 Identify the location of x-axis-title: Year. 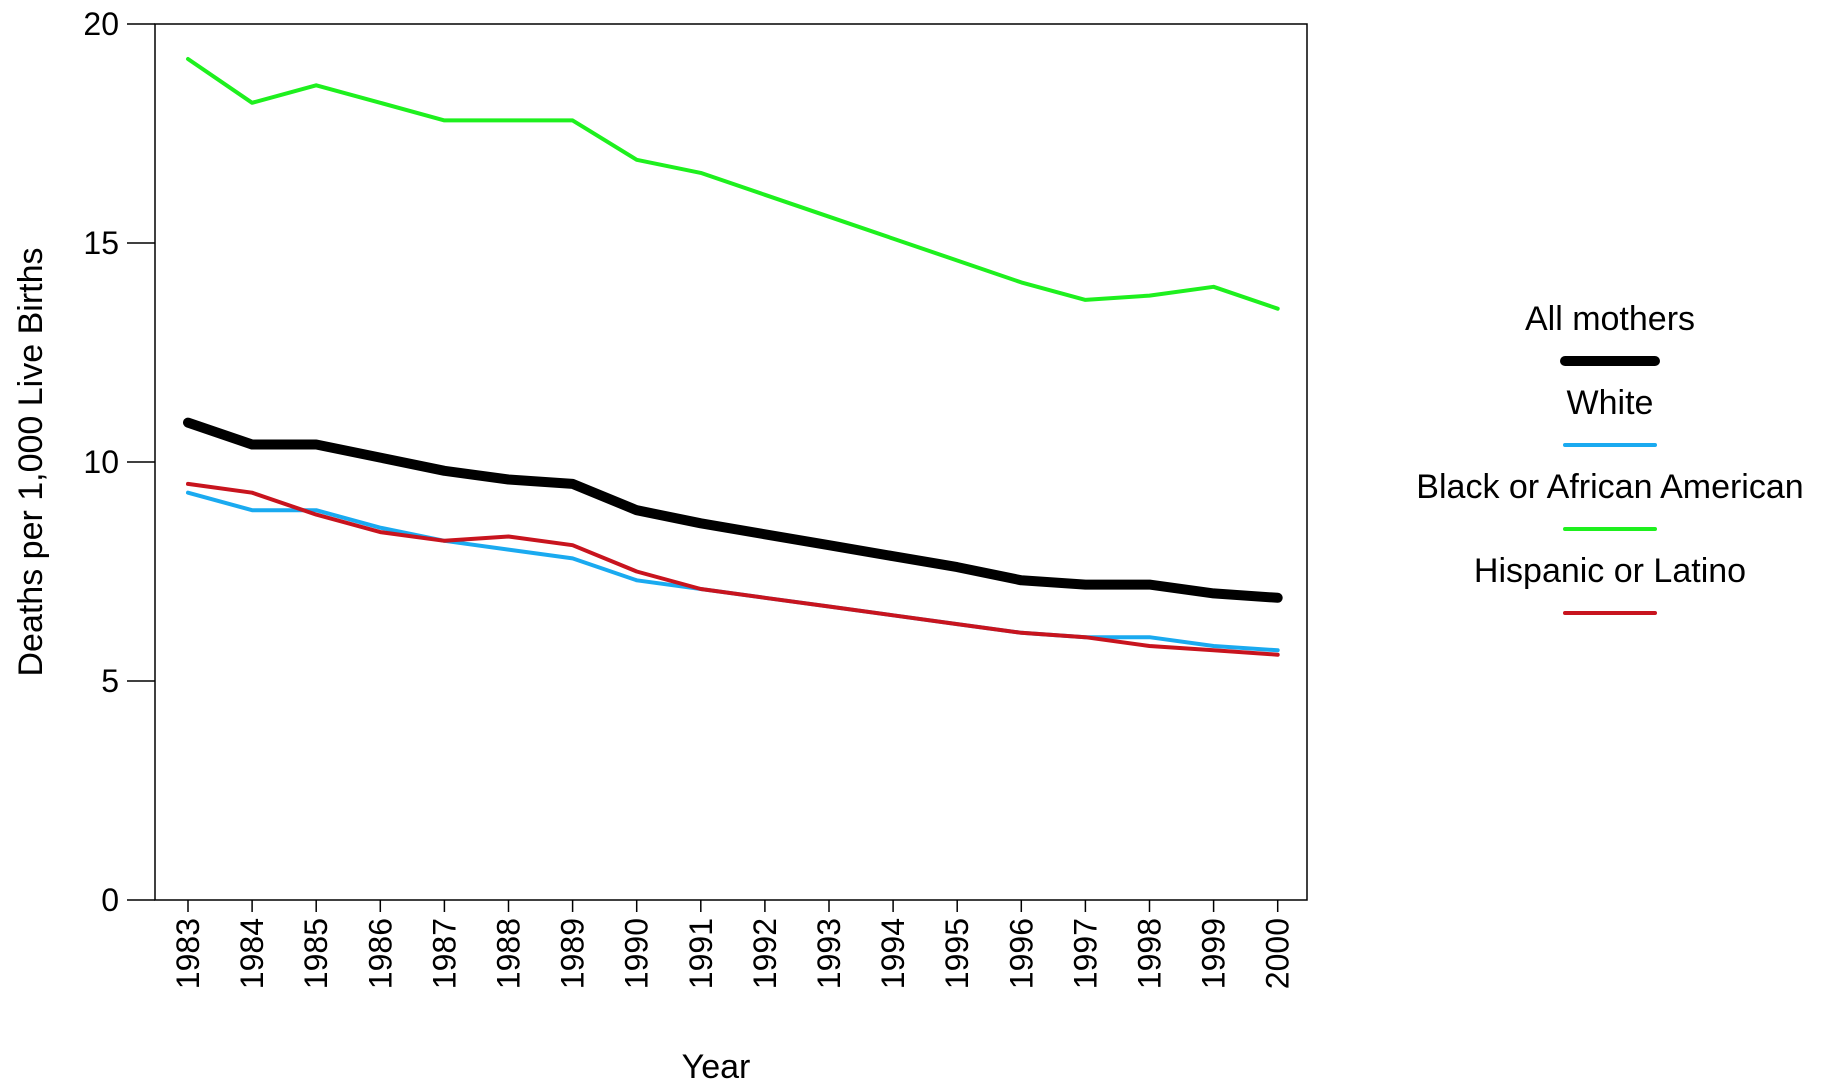
(716, 1065).